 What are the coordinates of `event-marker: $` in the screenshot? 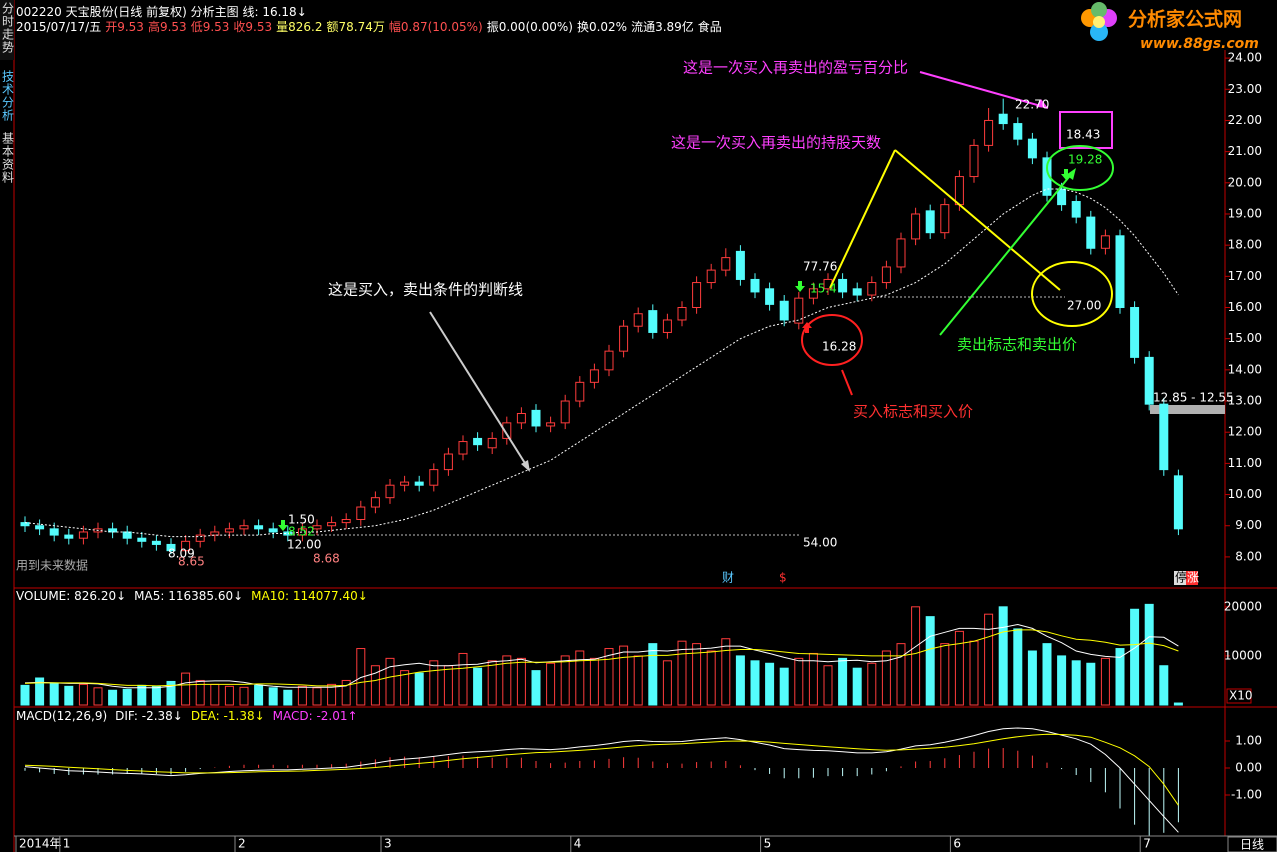 It's located at (783, 578).